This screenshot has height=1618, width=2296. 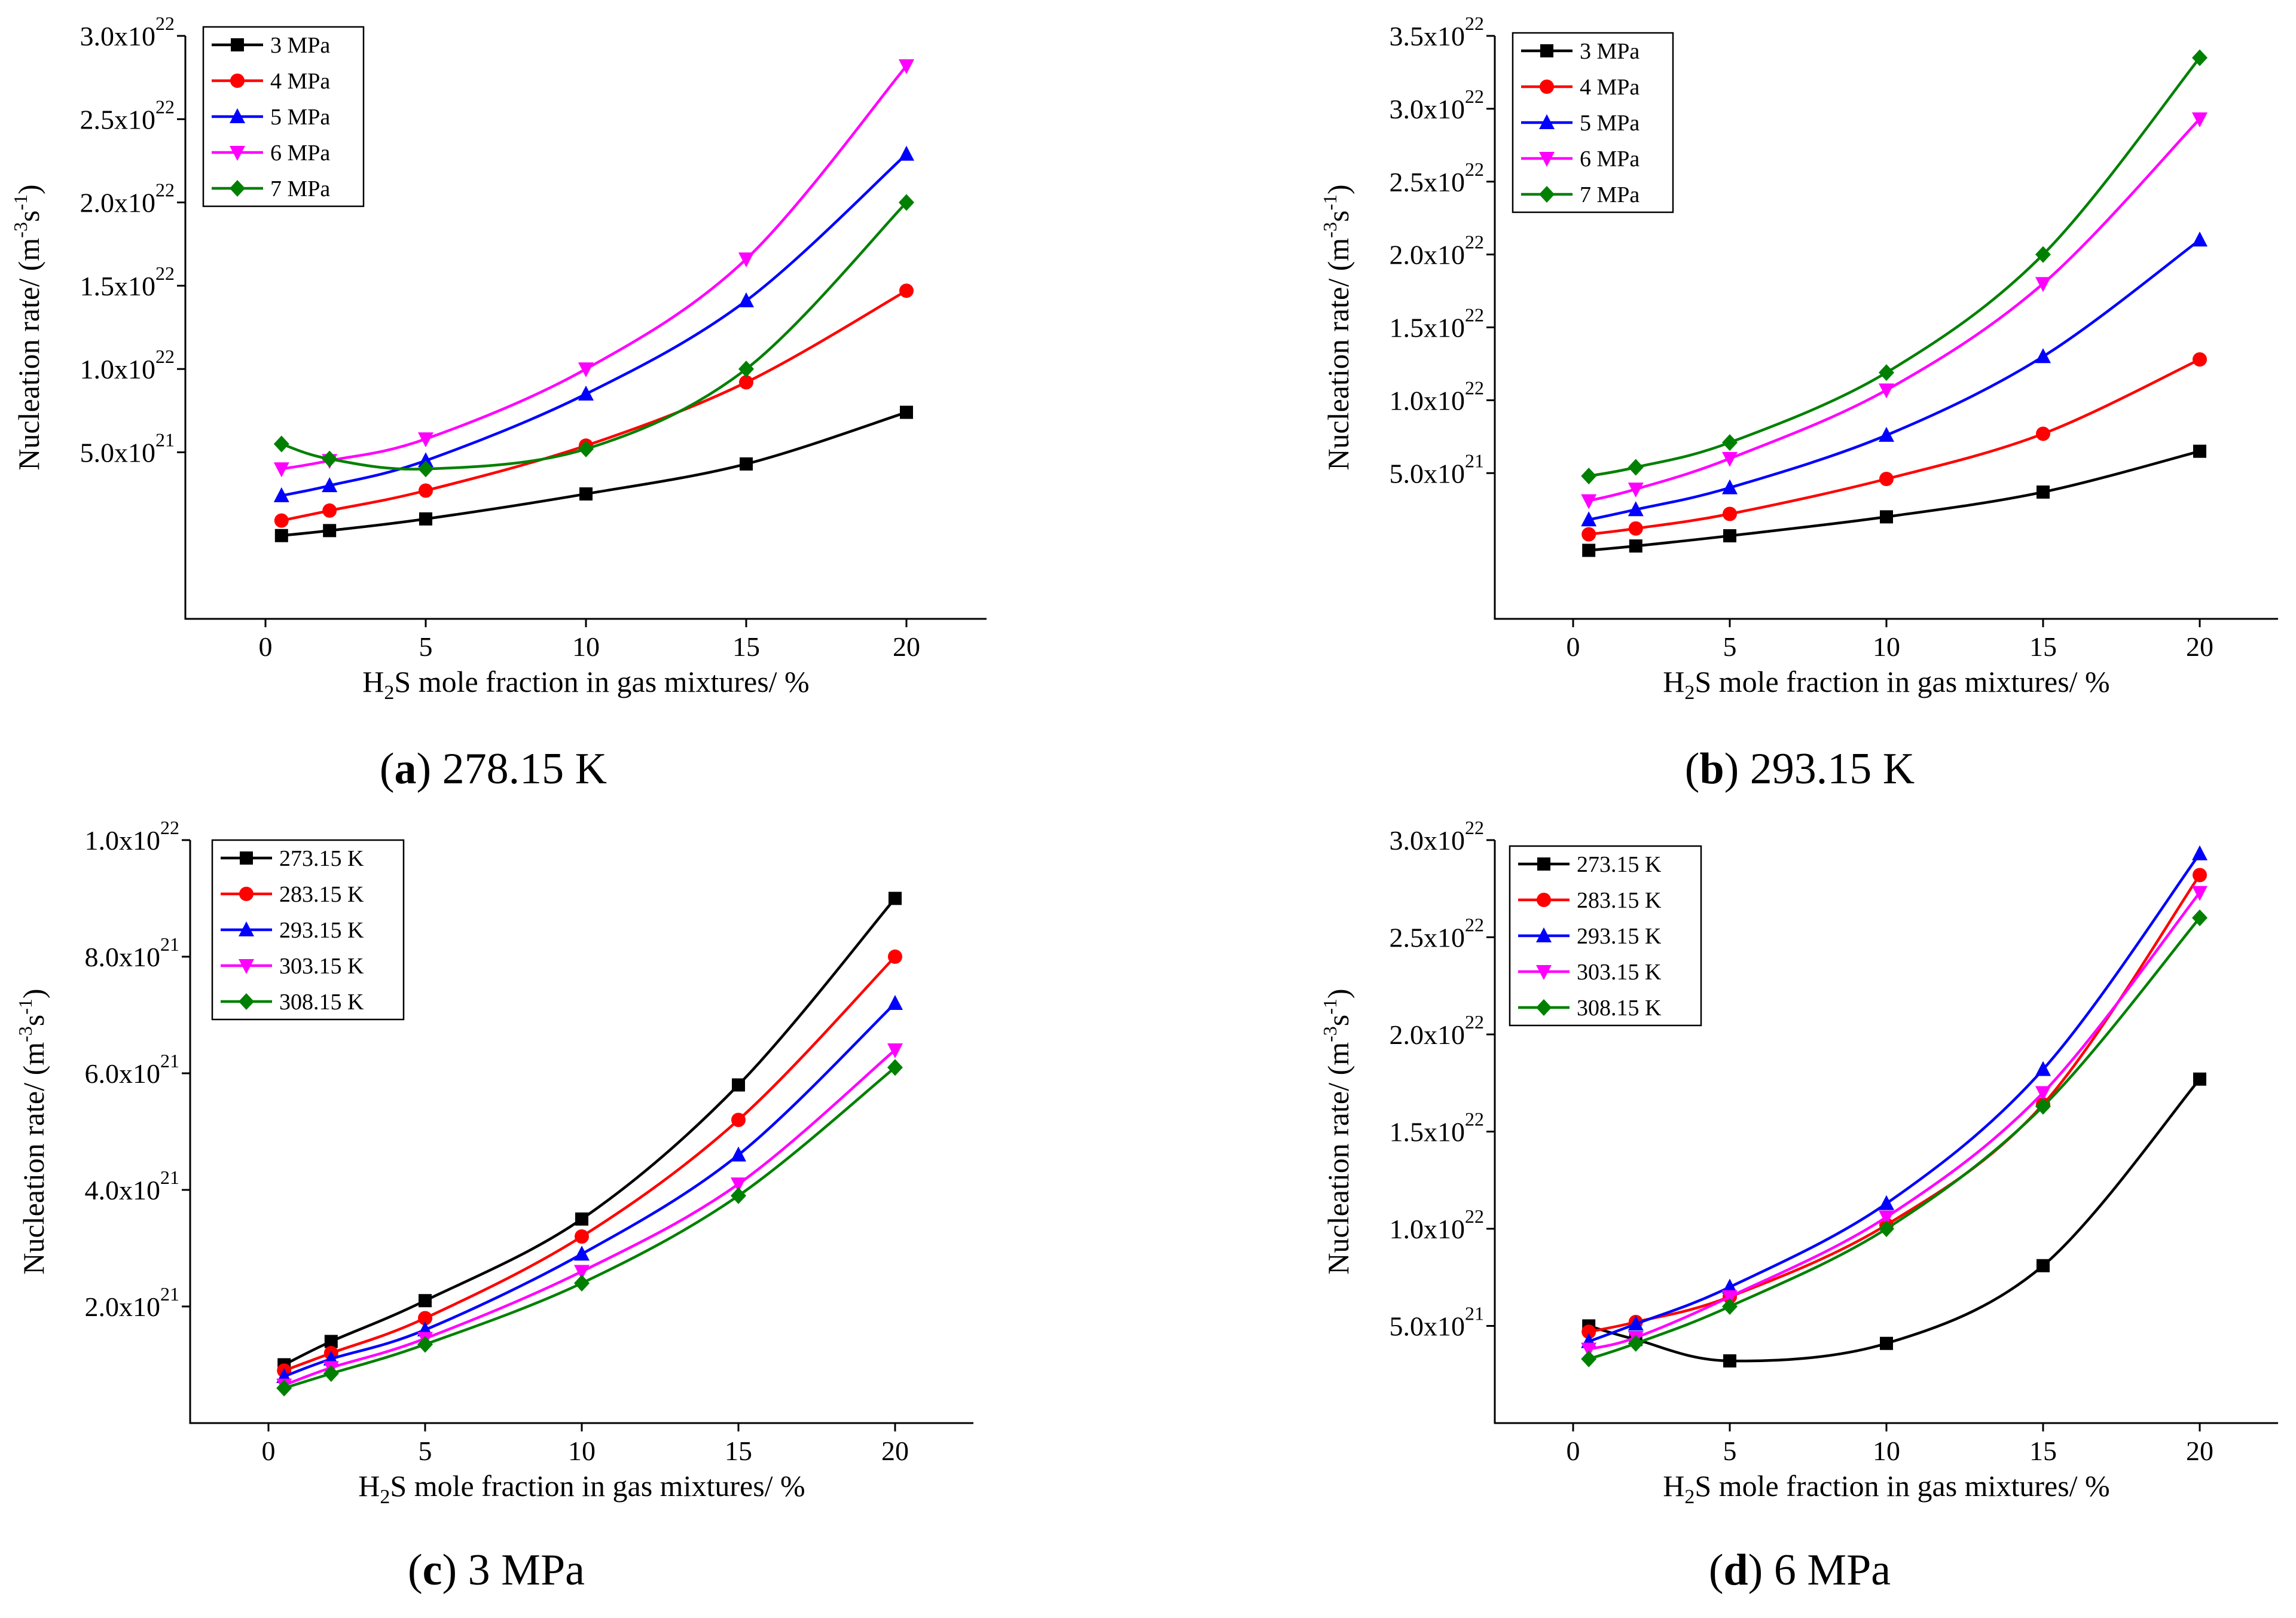 What do you see at coordinates (1437, 323) in the screenshot?
I see `y-tick-label: 1.5x10²²` at bounding box center [1437, 323].